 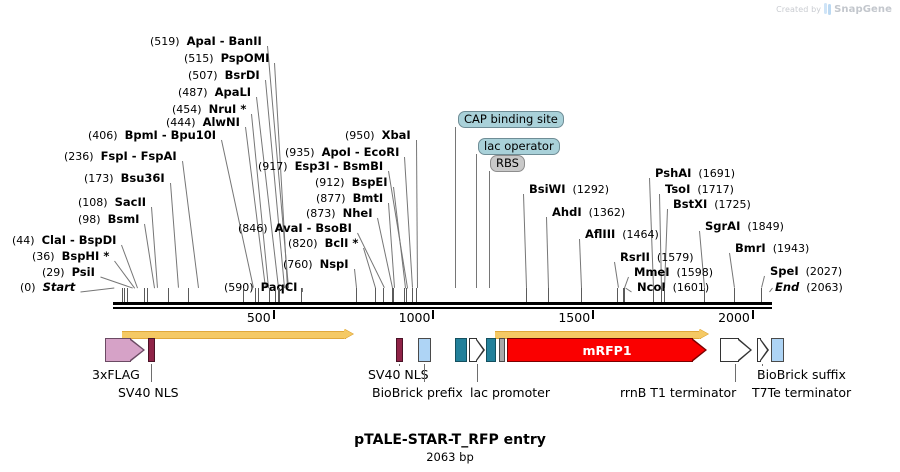 I want to click on enzyme-label-AflIII: AflIII (1464), so click(x=622, y=234).